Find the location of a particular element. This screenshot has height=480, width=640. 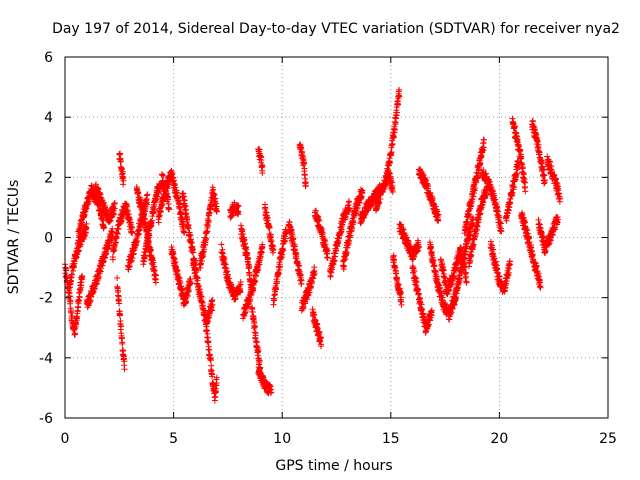

y-tick-label: 2 is located at coordinates (48, 178).